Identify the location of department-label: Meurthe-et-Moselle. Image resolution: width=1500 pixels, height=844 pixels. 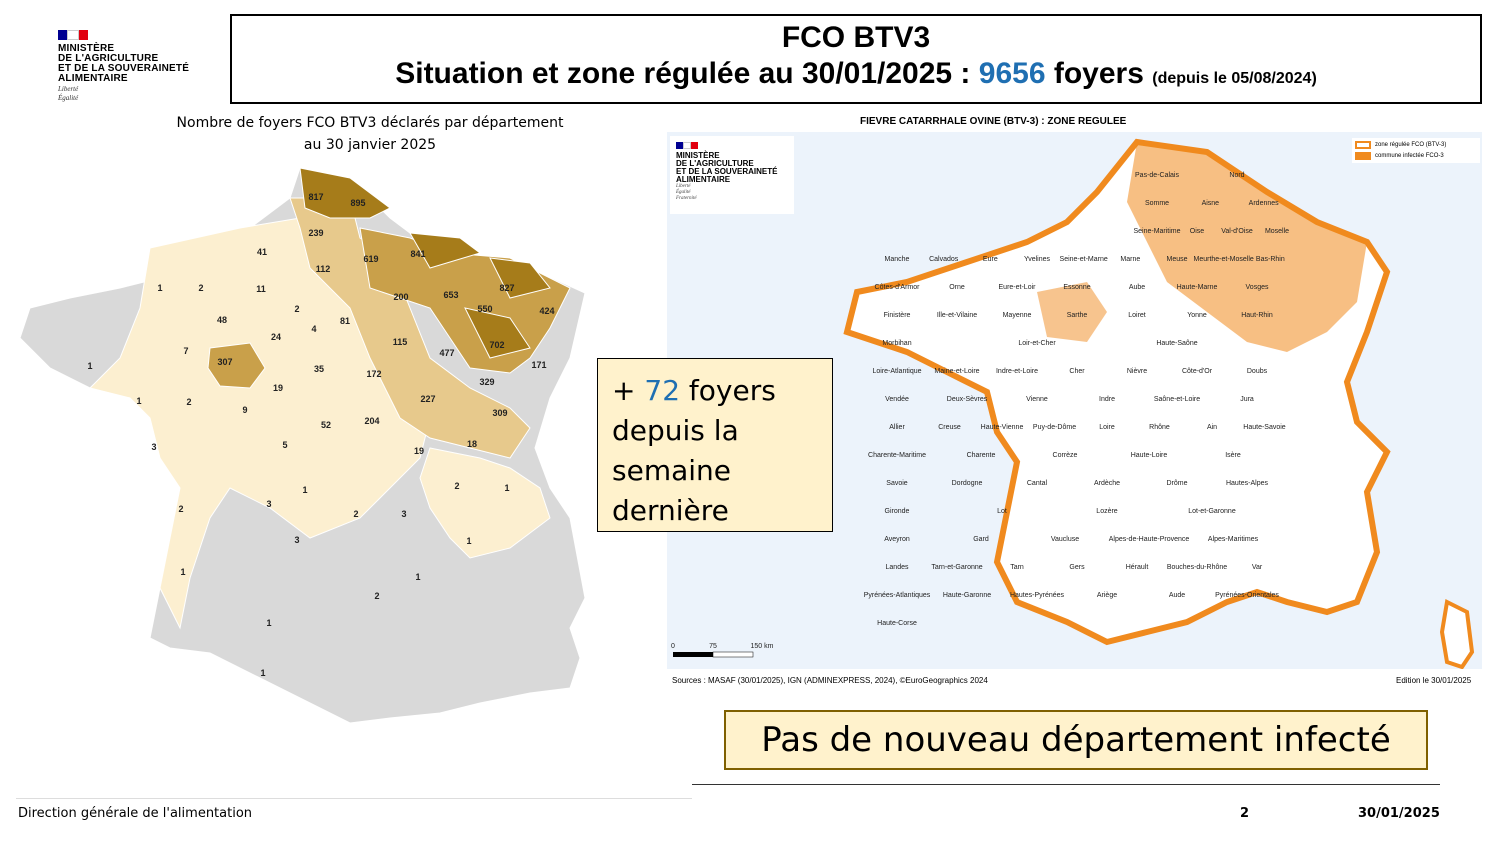
(1224, 259).